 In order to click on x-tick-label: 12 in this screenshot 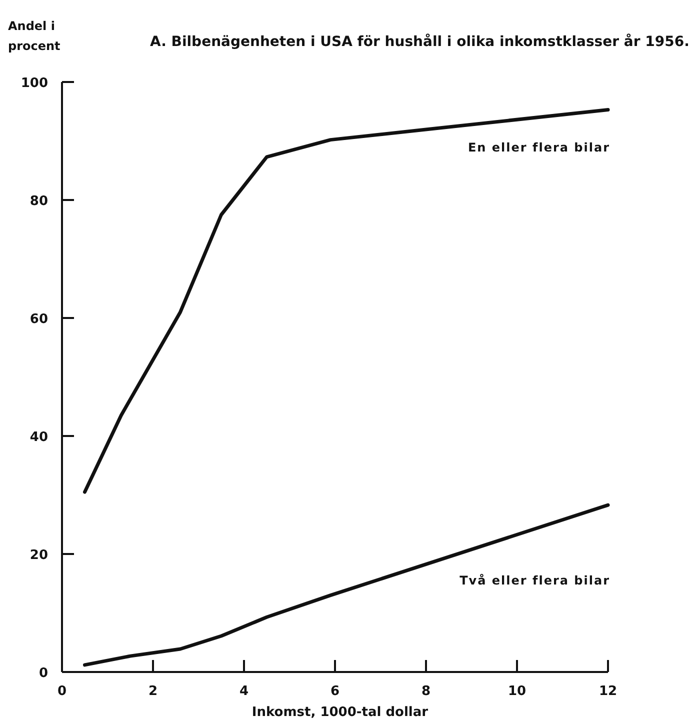, I will do `click(608, 691)`.